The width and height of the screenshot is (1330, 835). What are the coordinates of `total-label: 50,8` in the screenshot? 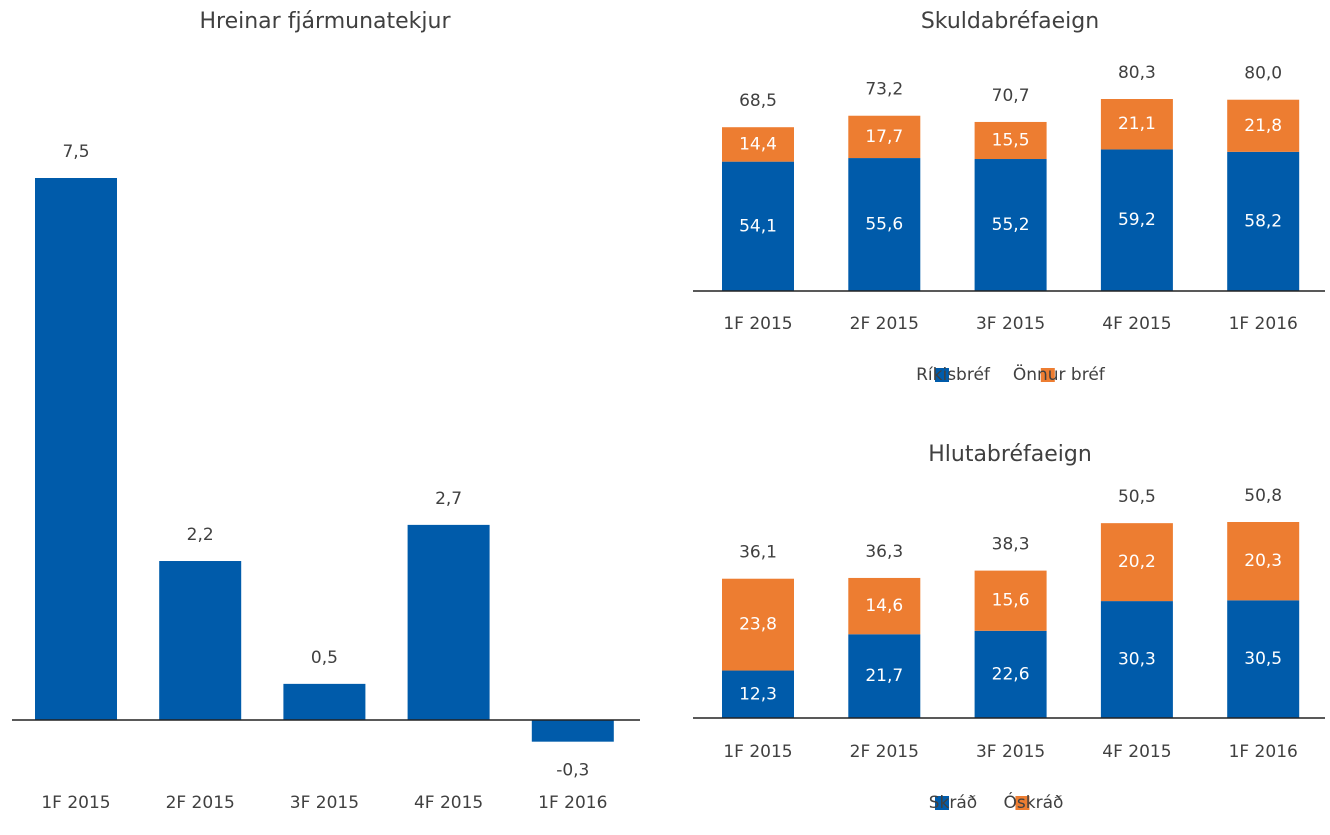 It's located at (1263, 496).